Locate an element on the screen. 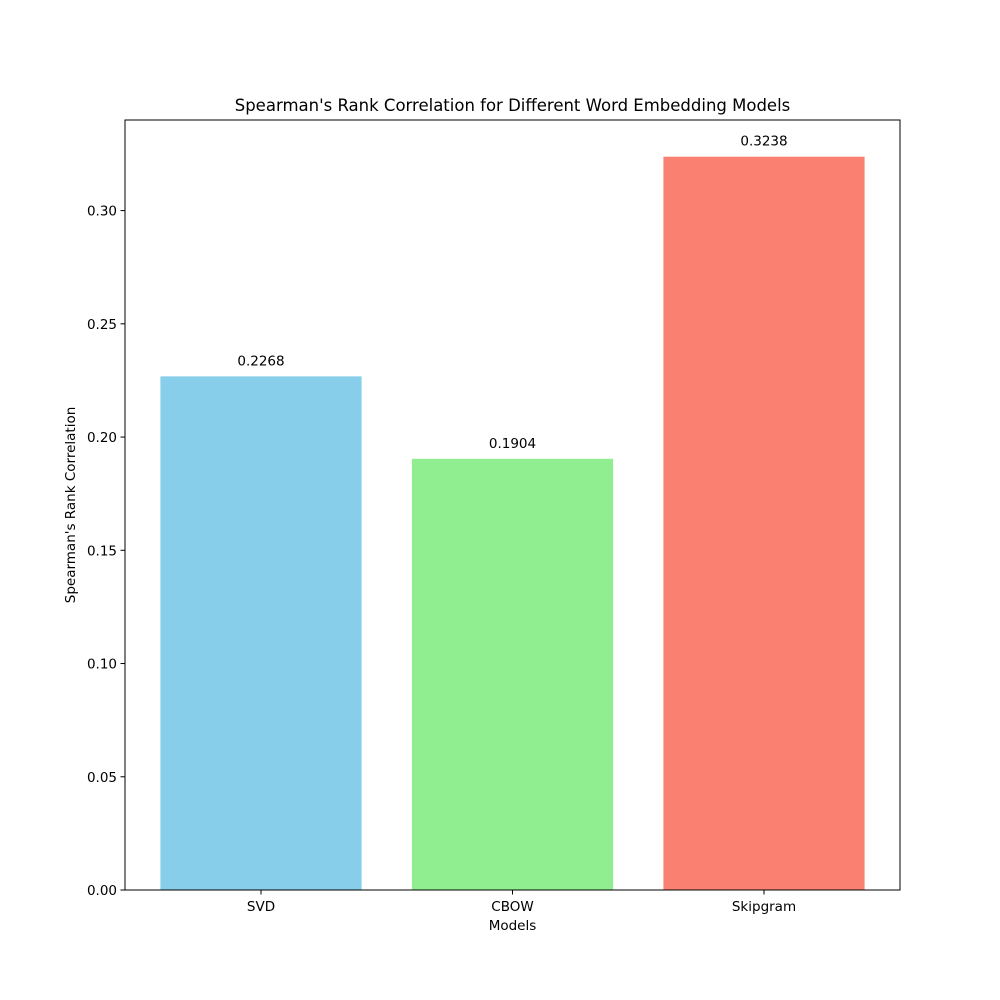 This screenshot has height=1000, width=1000. y-axis: 0.00 0.05 0.10 0.15 0.20 0.25 0.30 is located at coordinates (106, 551).